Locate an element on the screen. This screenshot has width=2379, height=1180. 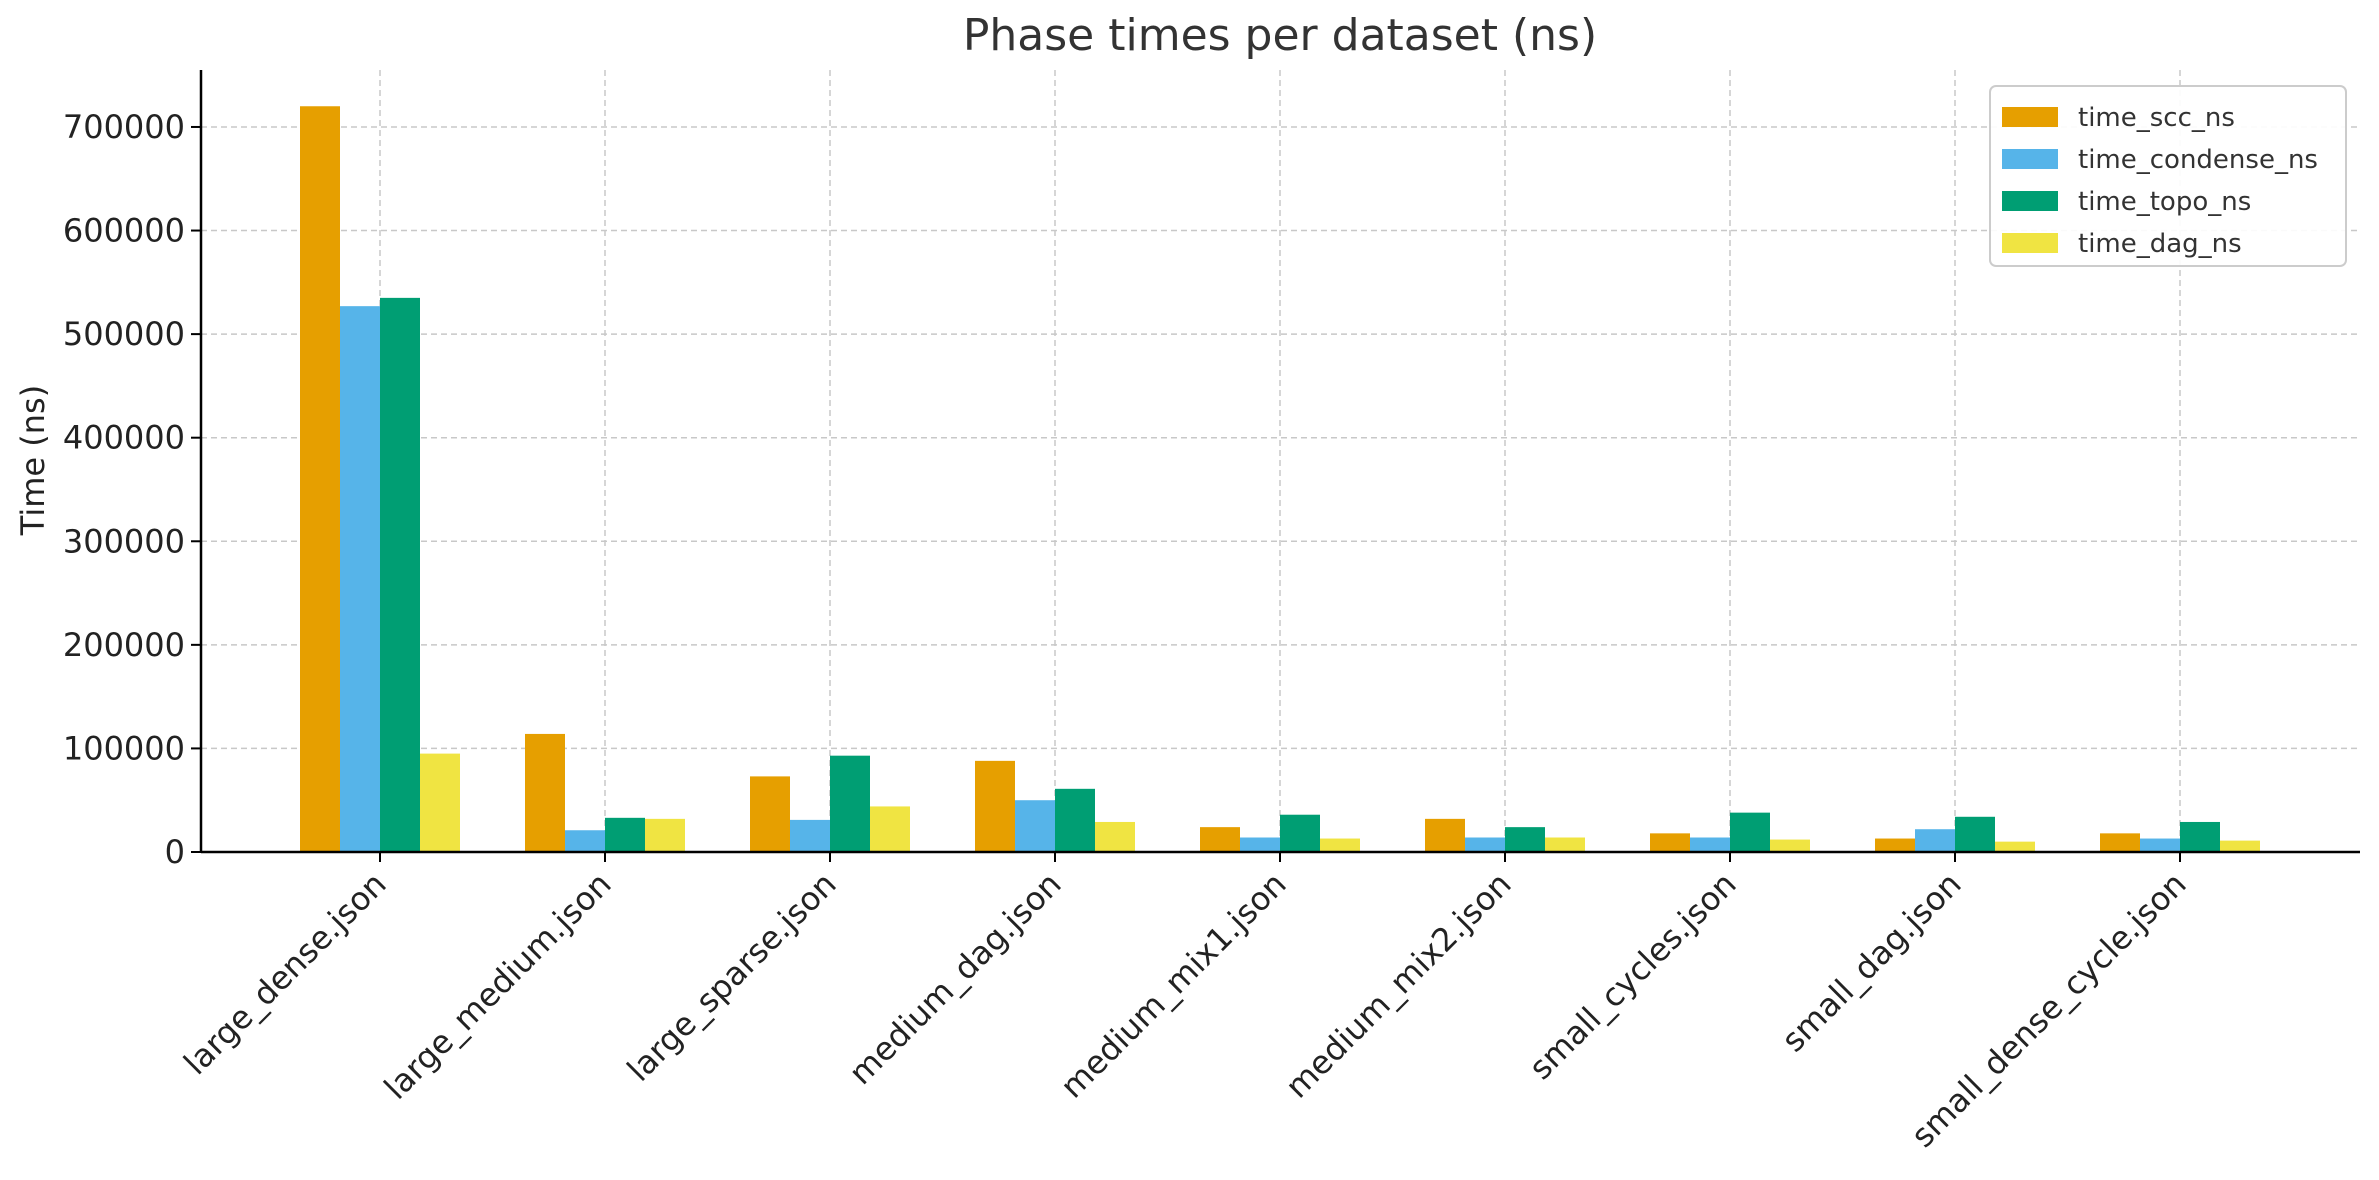
x-tick-label: small_cycles.json is located at coordinates (1632, 976).